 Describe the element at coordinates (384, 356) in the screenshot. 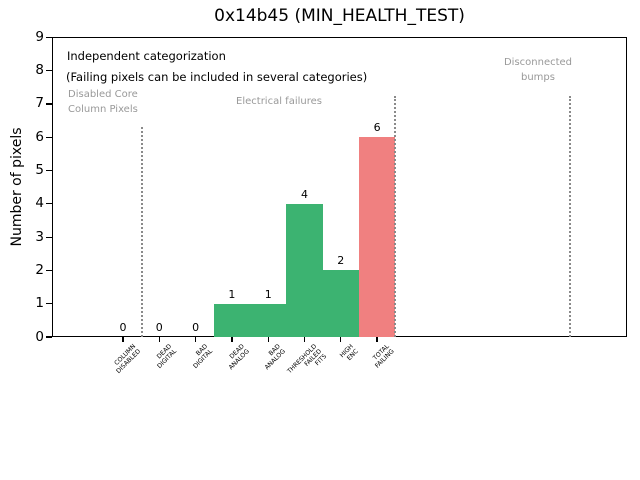

I see `x-tick-label-text-7: TOTAL FAILING` at that location.